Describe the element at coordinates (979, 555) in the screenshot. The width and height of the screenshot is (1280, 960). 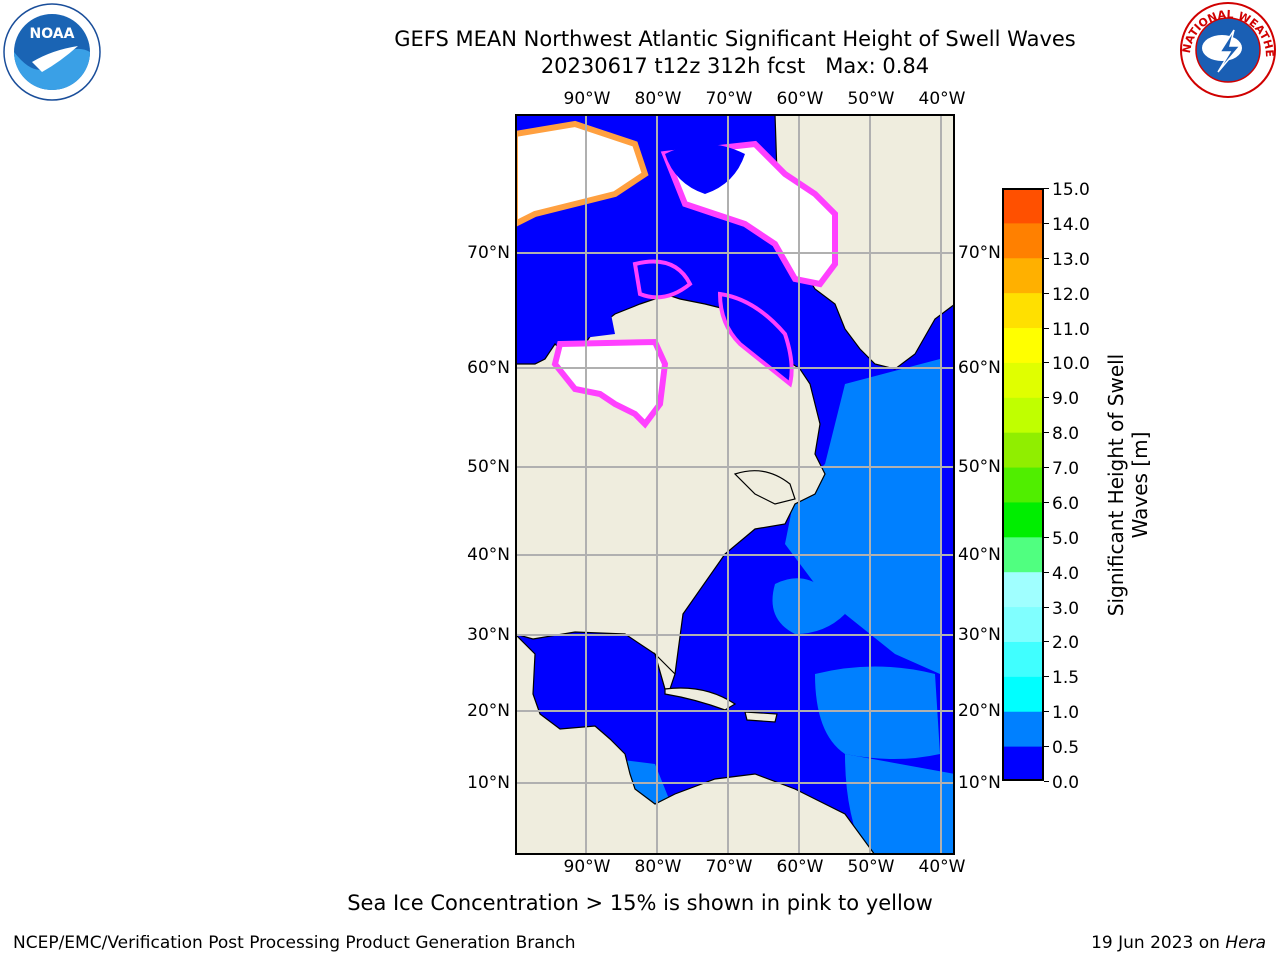
I see `lat-label-right: 40°N` at that location.